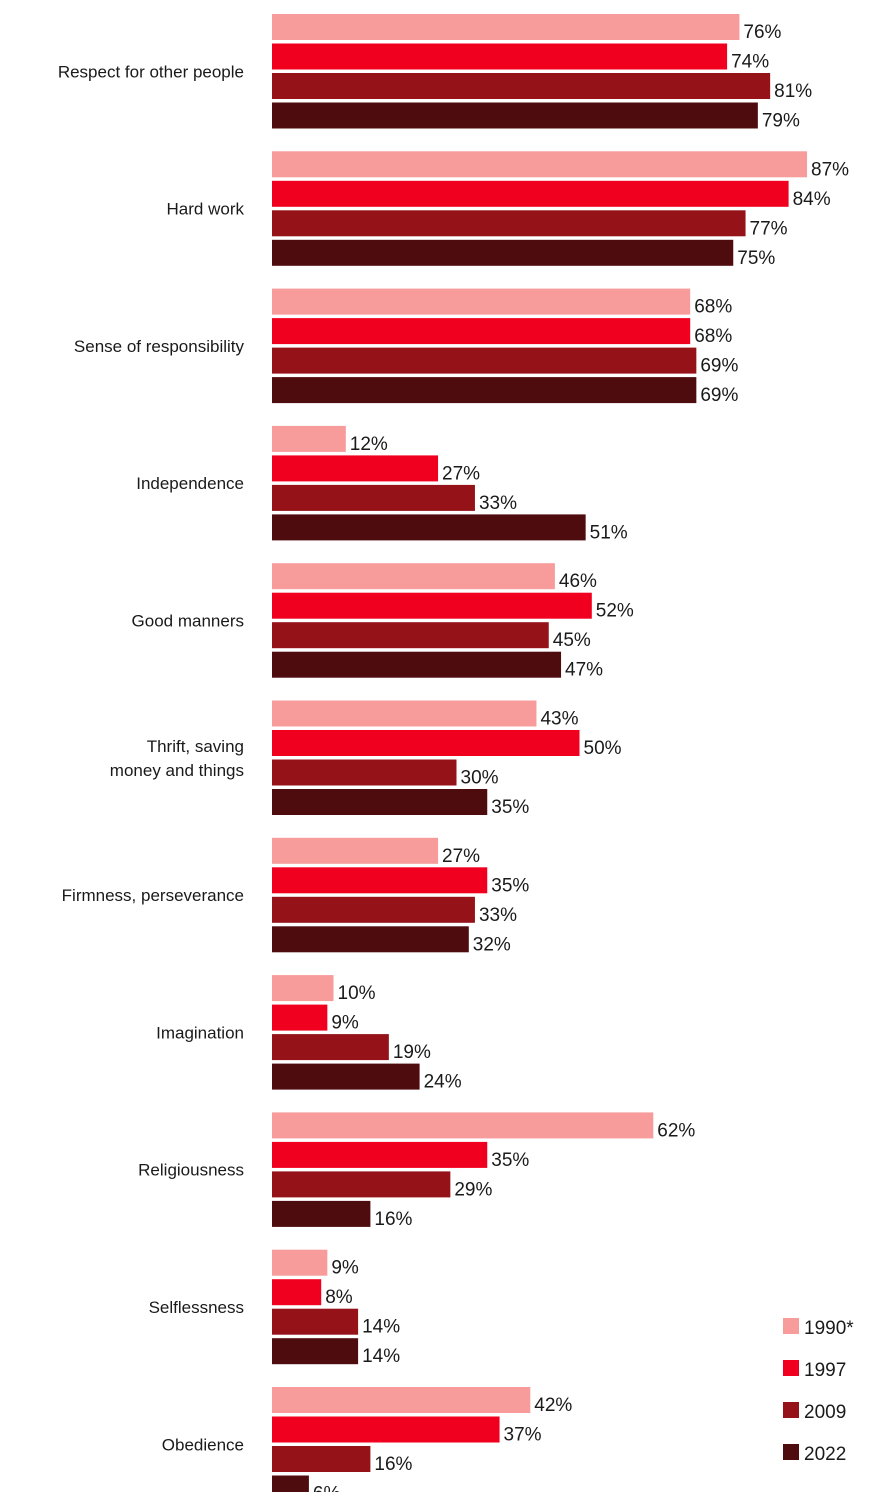 This screenshot has height=1492, width=874. I want to click on value-label-respect-for-other-people-1997: 74%, so click(750, 62).